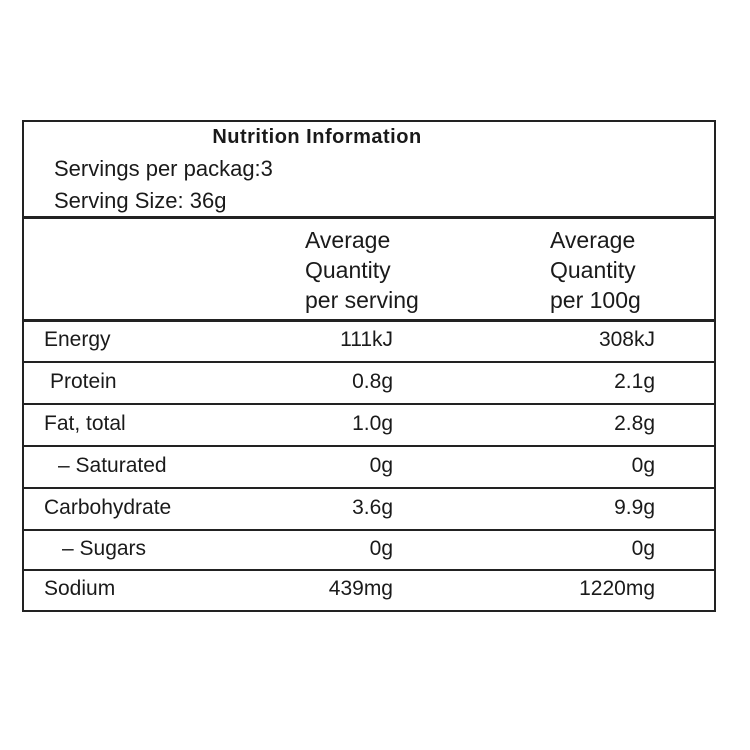 The width and height of the screenshot is (750, 750). I want to click on column-header: Average Quantity per 100g, so click(595, 270).